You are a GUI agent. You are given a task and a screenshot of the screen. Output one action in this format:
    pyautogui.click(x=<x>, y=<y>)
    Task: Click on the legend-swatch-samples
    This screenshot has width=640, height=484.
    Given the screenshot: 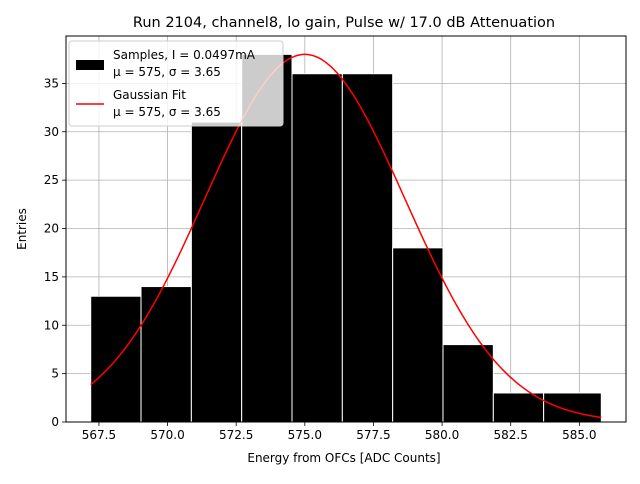 What is the action you would take?
    pyautogui.click(x=90, y=65)
    